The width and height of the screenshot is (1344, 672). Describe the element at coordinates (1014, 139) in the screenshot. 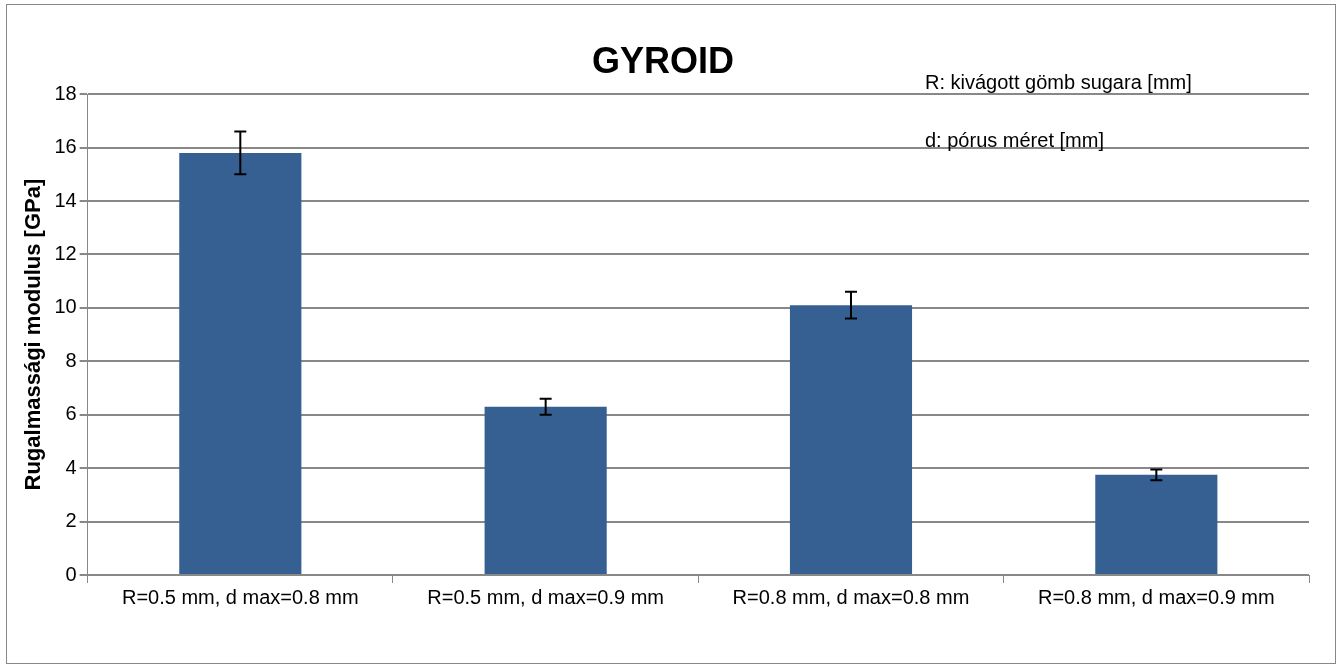

I see `annotation: d: pórus méret [mm]` at that location.